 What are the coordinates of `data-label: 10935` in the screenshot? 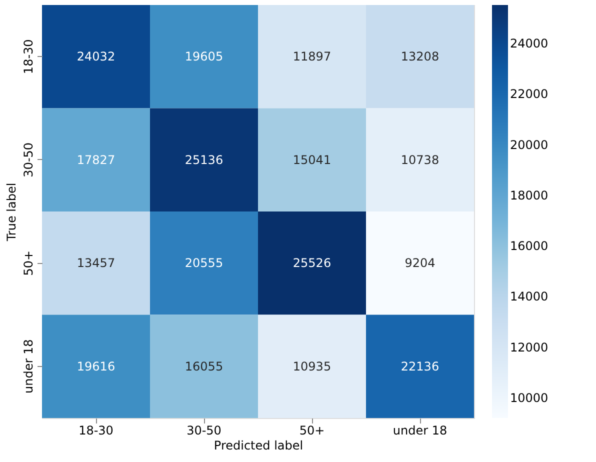 It's located at (312, 366).